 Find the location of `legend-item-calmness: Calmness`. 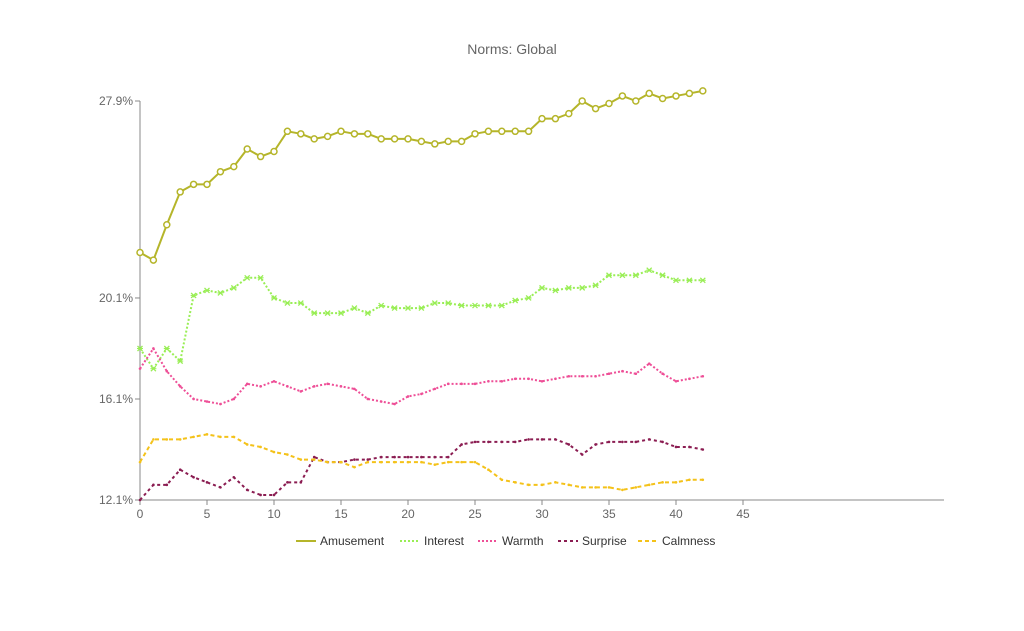

legend-item-calmness: Calmness is located at coordinates (676, 541).